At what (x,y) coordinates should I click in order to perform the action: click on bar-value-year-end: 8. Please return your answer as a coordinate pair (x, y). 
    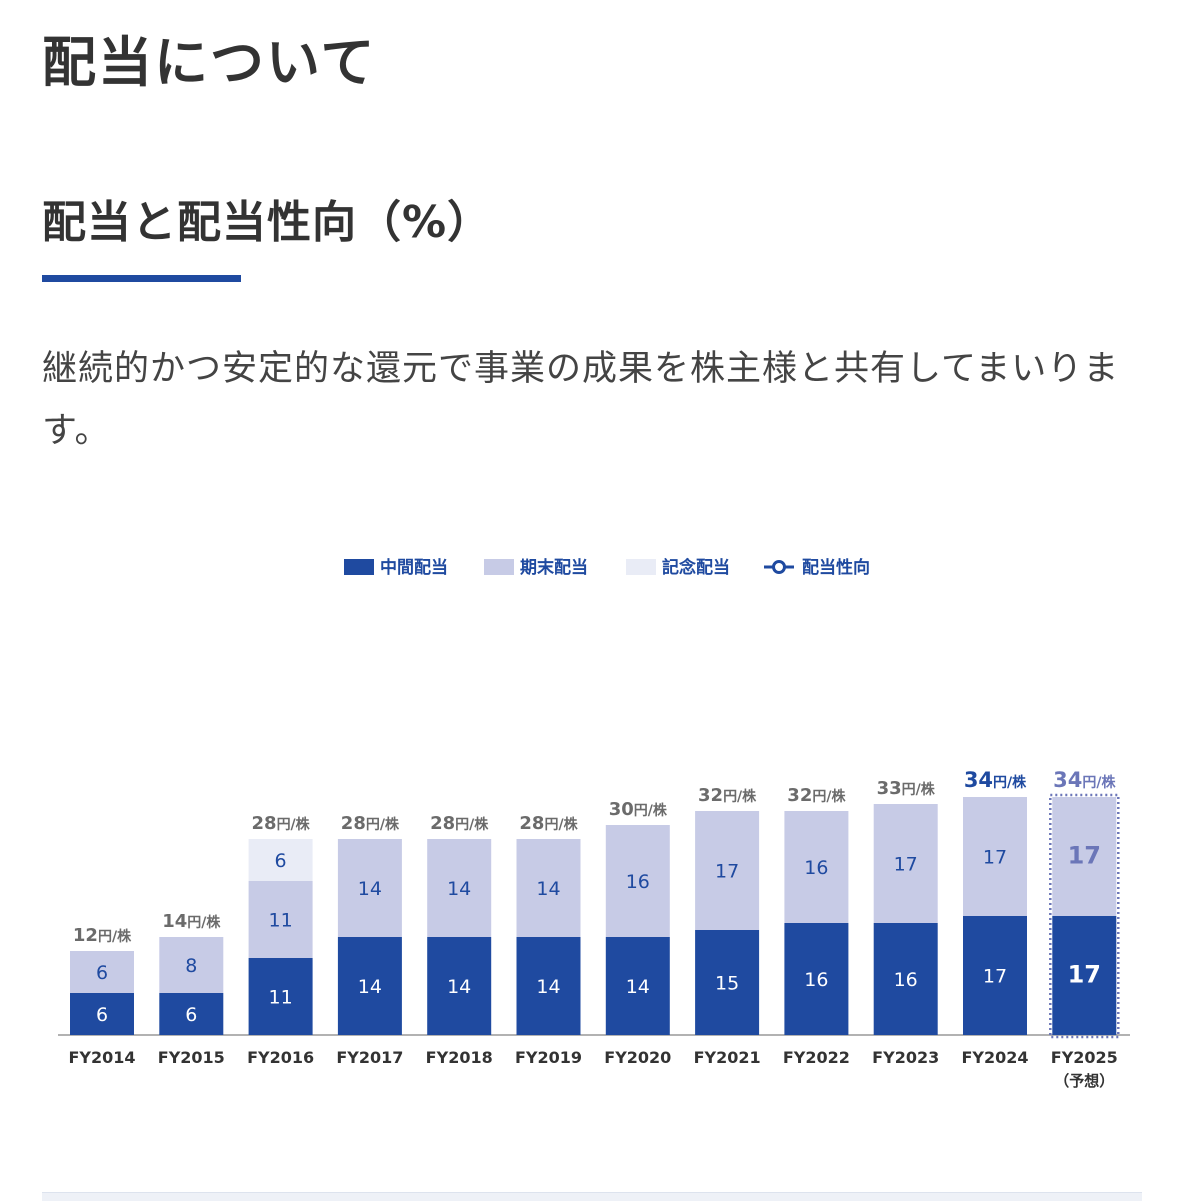
    Looking at the image, I should click on (191, 966).